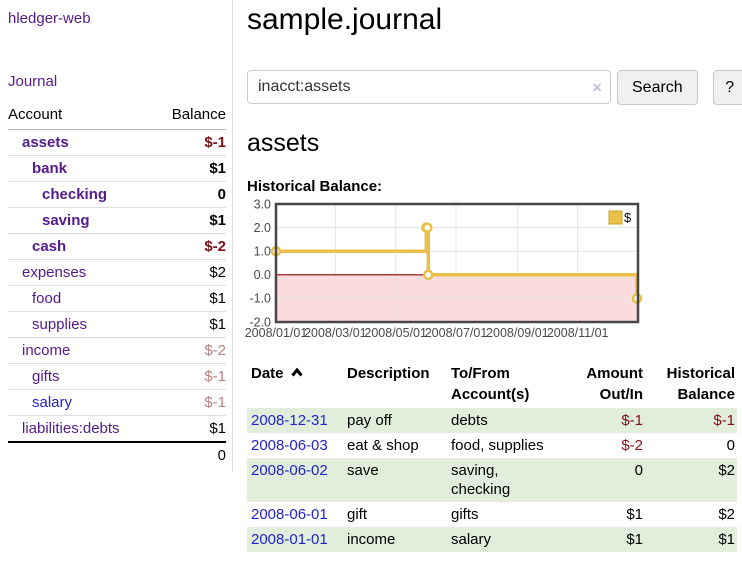 The width and height of the screenshot is (742, 582). I want to click on account-name-cell: cash, so click(62, 246).